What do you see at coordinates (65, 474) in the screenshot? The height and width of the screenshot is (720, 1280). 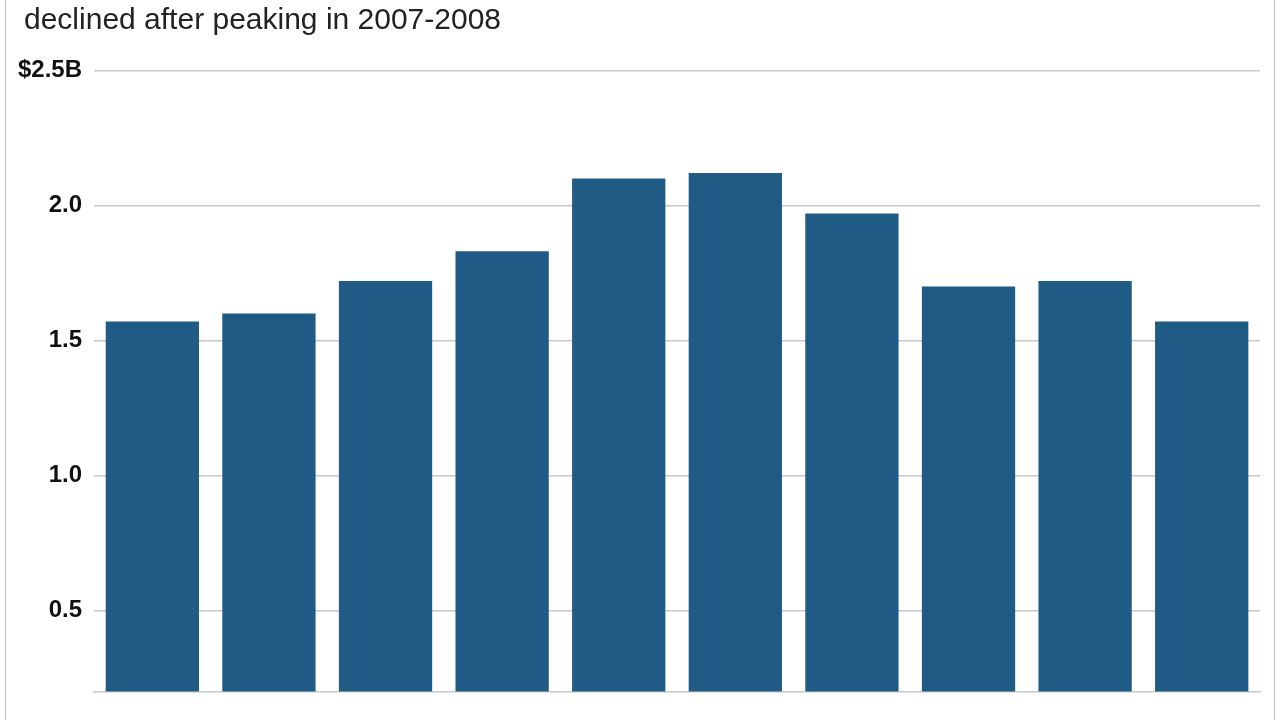 I see `y-tick-label: 1.0` at bounding box center [65, 474].